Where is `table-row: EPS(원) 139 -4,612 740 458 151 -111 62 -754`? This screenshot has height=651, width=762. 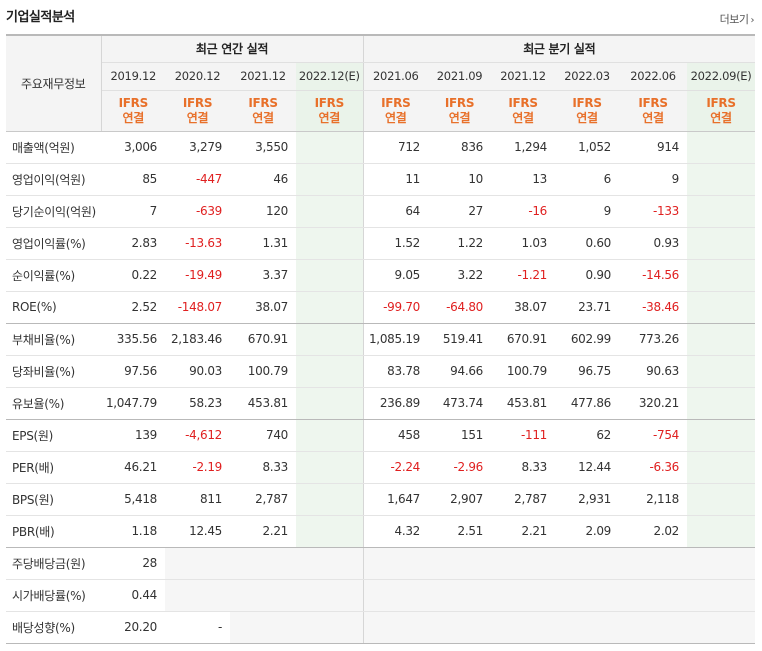
table-row: EPS(원) 139 -4,612 740 458 151 -111 62 -754 is located at coordinates (381, 435).